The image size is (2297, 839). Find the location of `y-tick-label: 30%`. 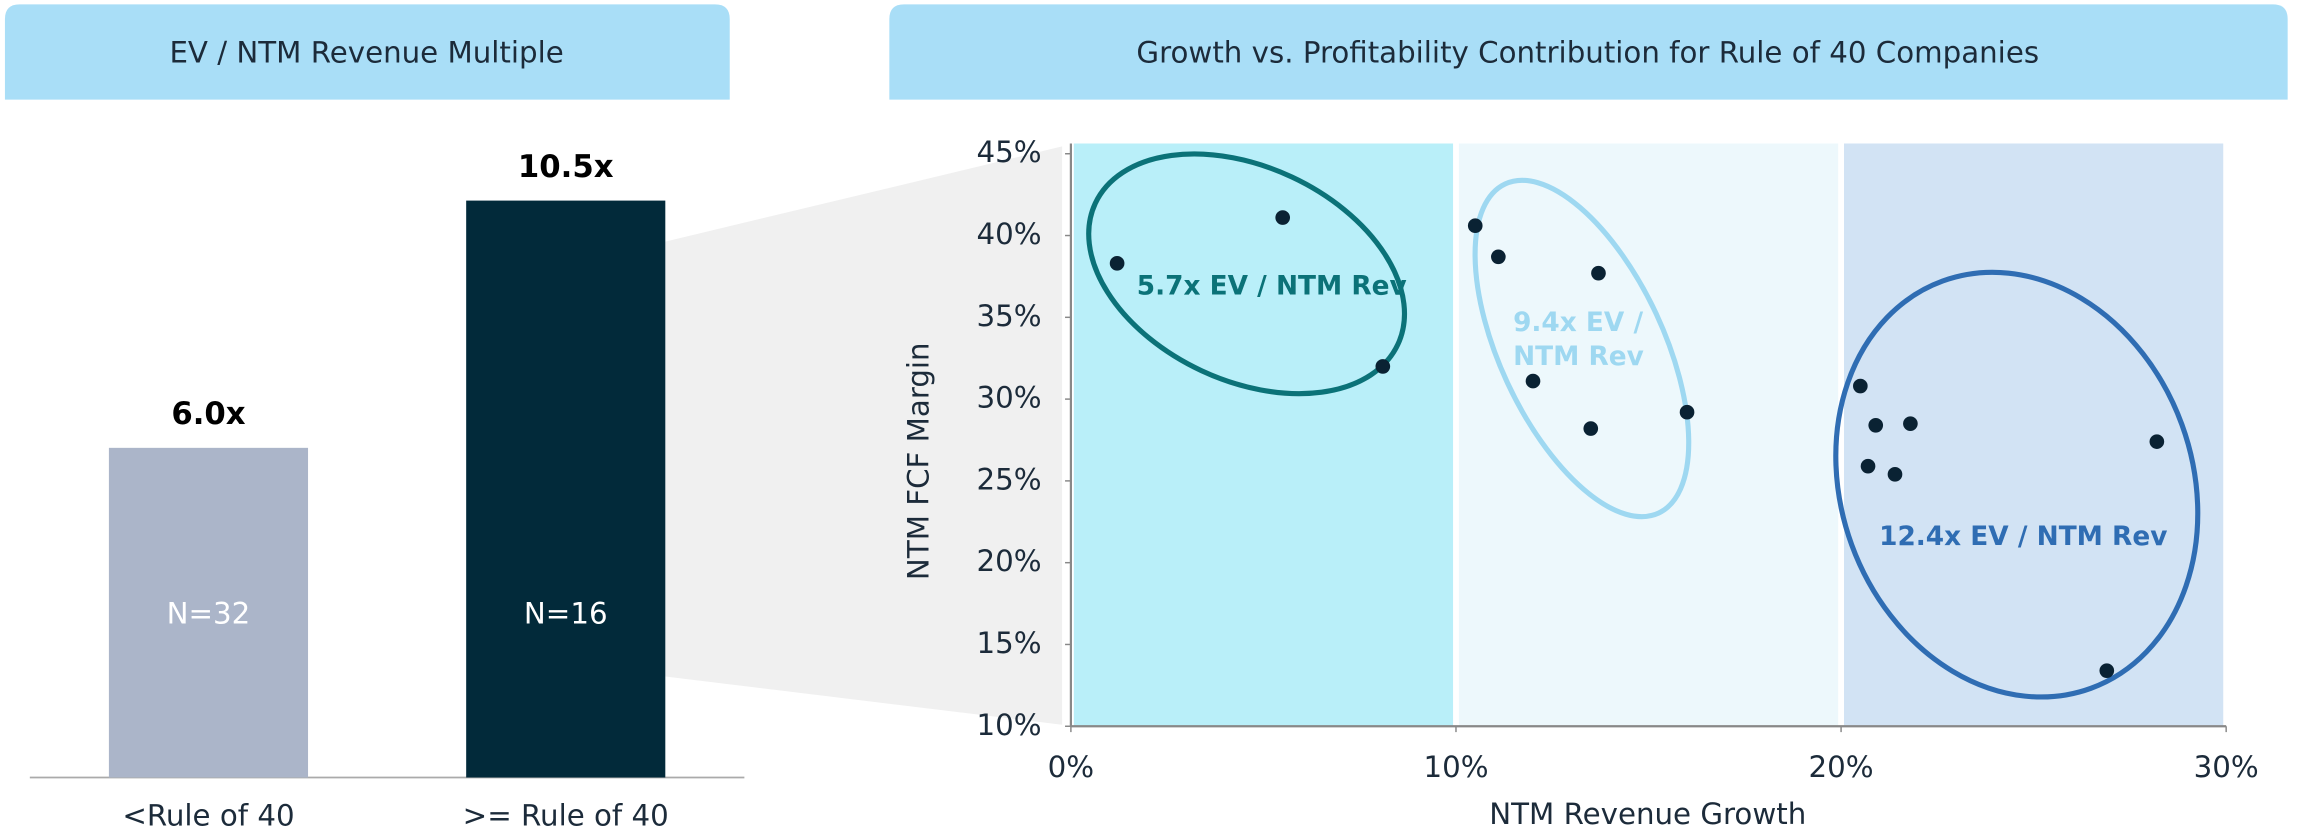

y-tick-label: 30% is located at coordinates (1009, 398).